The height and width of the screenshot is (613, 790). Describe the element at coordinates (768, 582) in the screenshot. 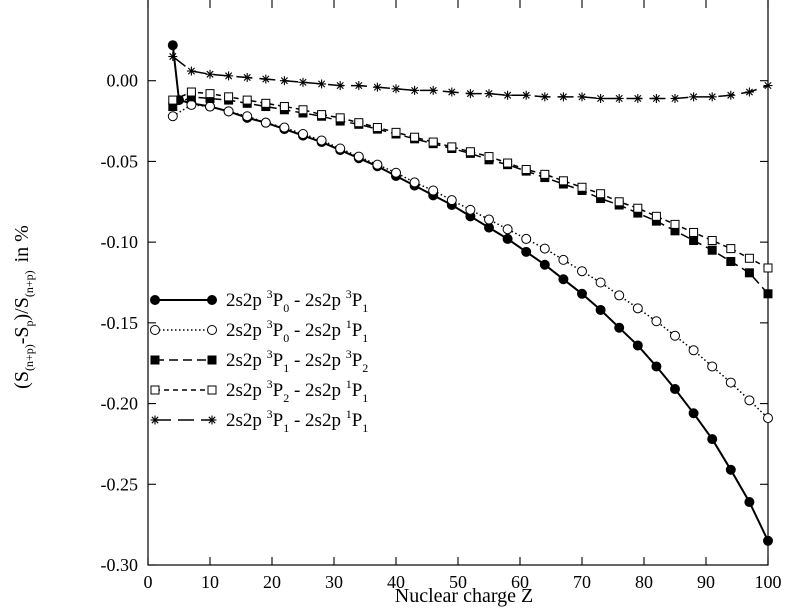

I see `x-tick-label: 100` at that location.